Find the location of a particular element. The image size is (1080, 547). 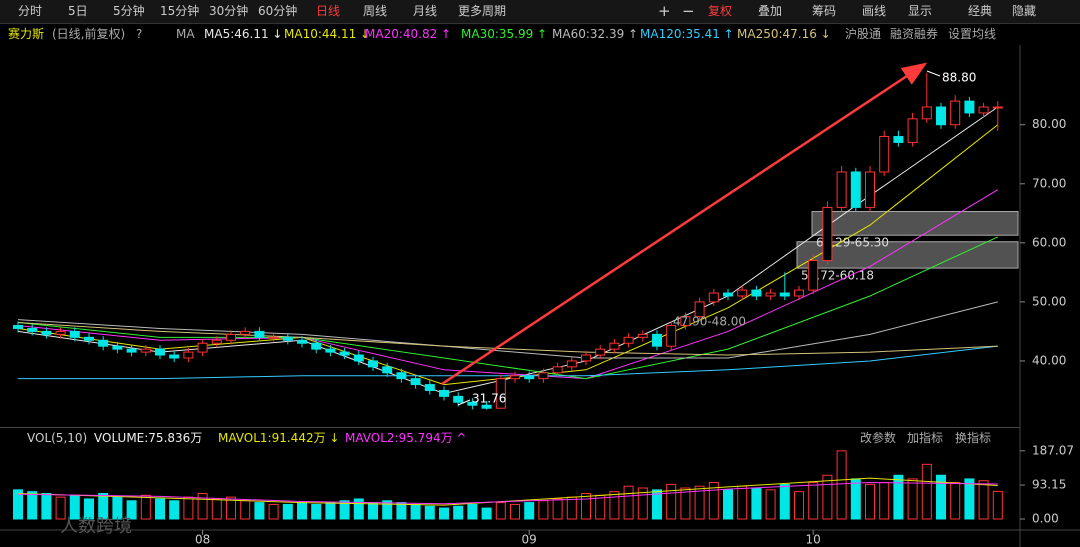

tab: 30分钟 is located at coordinates (229, 11).